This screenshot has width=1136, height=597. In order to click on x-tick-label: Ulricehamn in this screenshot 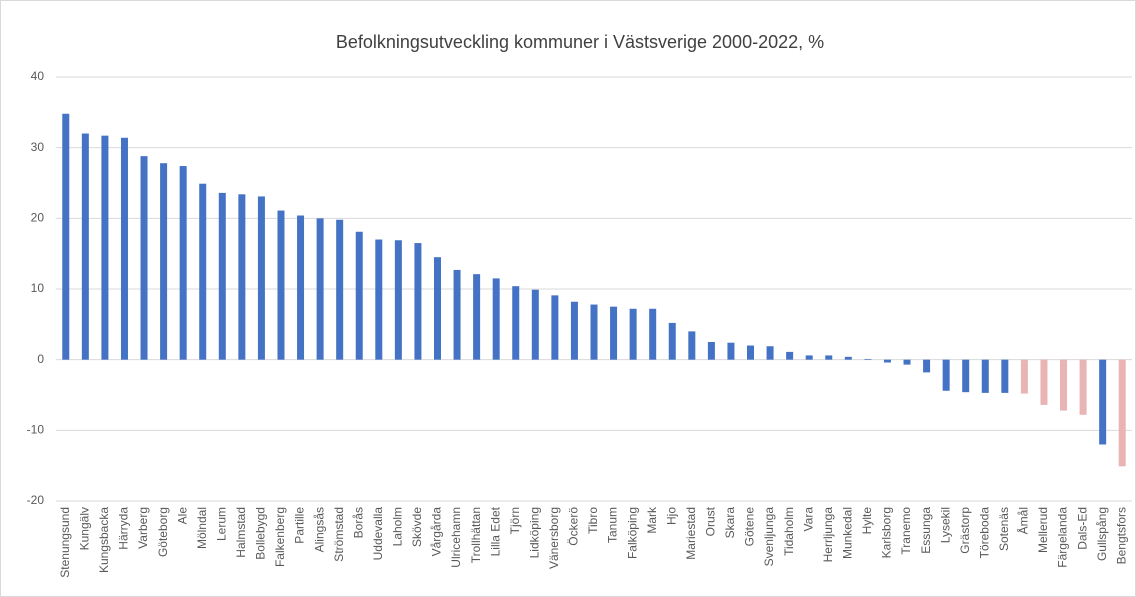, I will do `click(456, 537)`.